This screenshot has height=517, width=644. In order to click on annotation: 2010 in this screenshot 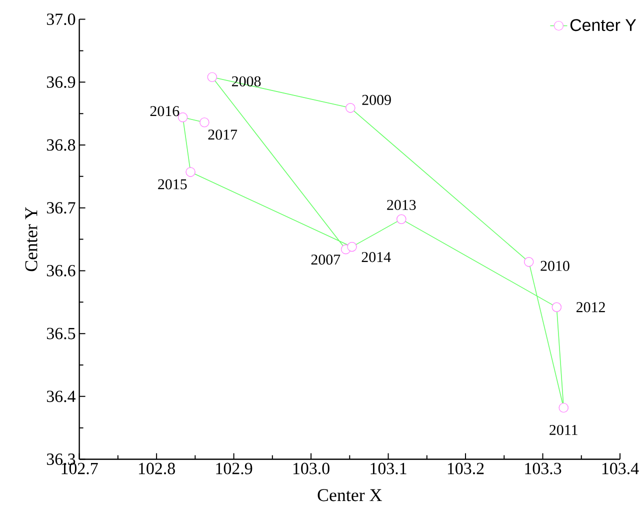, I will do `click(555, 265)`.